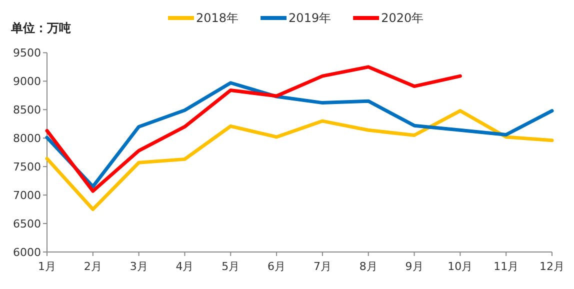  What do you see at coordinates (310, 18) in the screenshot?
I see `legend-label: 2019年` at bounding box center [310, 18].